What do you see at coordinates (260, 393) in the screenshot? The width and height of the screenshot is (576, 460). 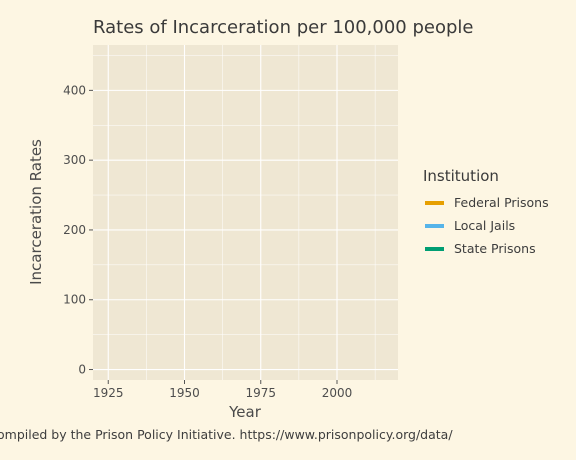 I see `x-tick-label: 1975` at bounding box center [260, 393].